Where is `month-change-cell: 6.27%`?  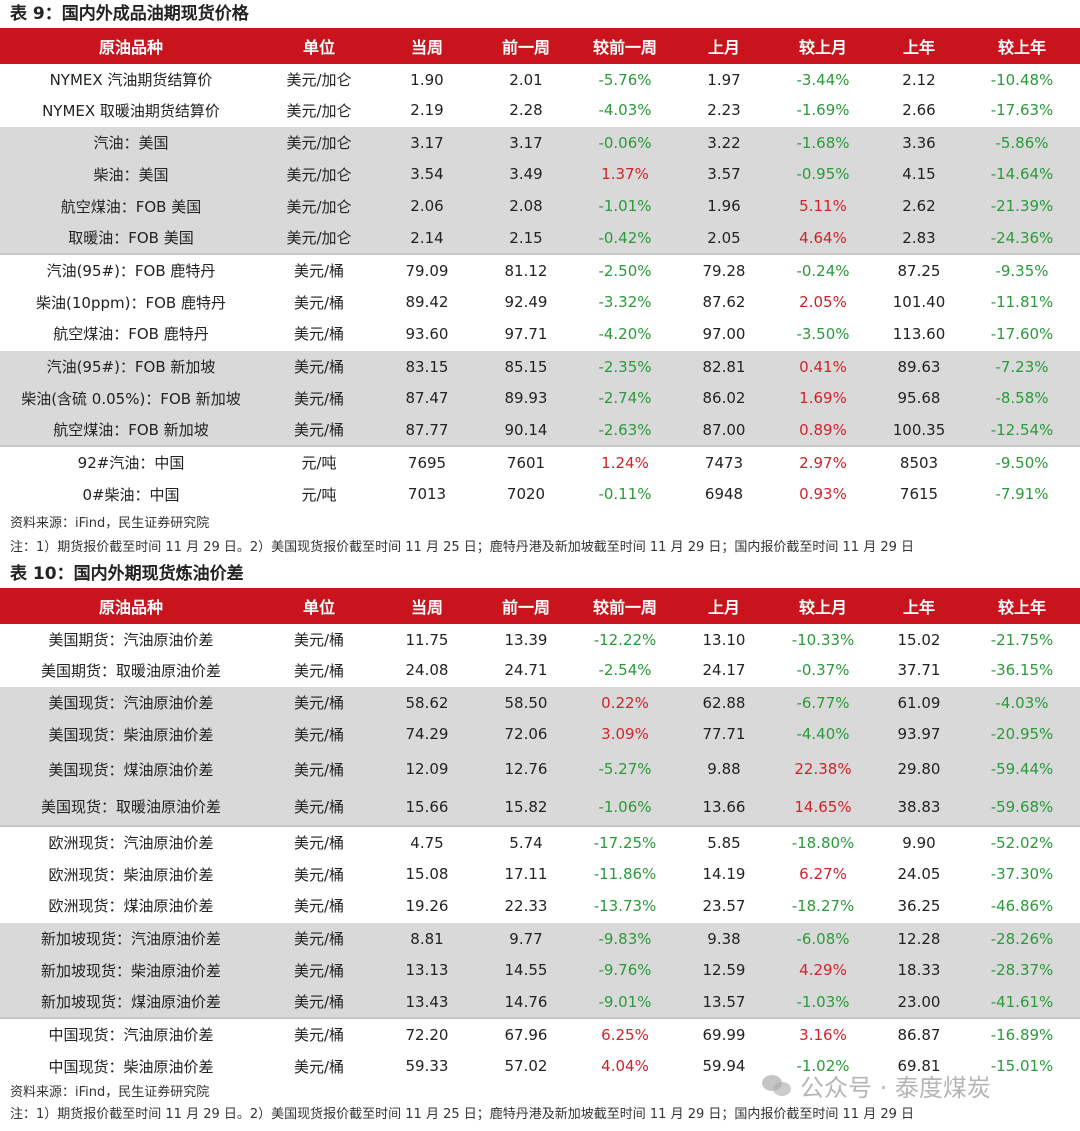
month-change-cell: 6.27% is located at coordinates (823, 874).